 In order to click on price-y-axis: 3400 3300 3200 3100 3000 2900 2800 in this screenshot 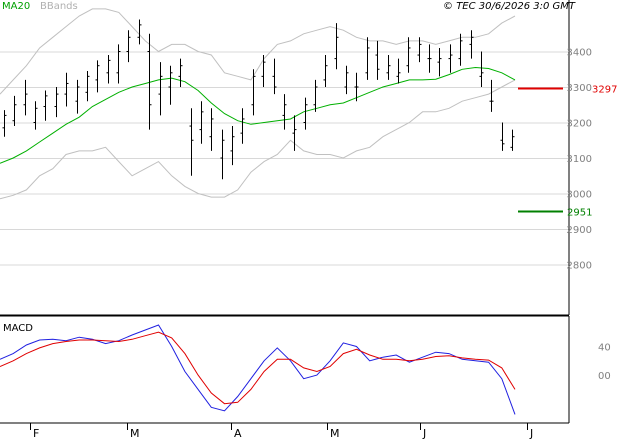, I will do `click(579, 160)`.